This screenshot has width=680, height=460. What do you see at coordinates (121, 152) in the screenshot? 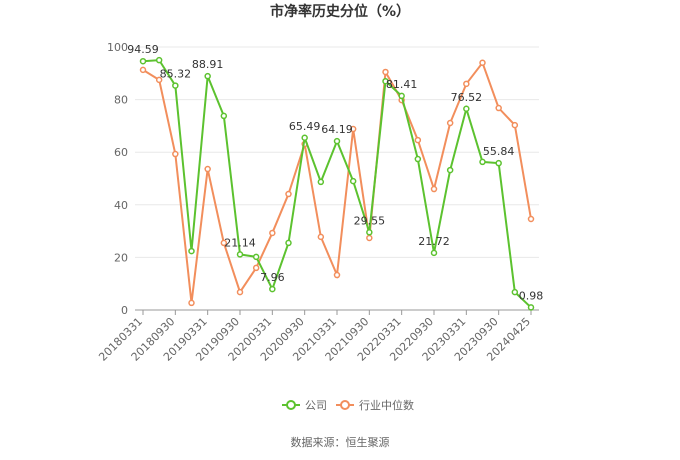
I see `y-tick-label: 60` at bounding box center [121, 152].